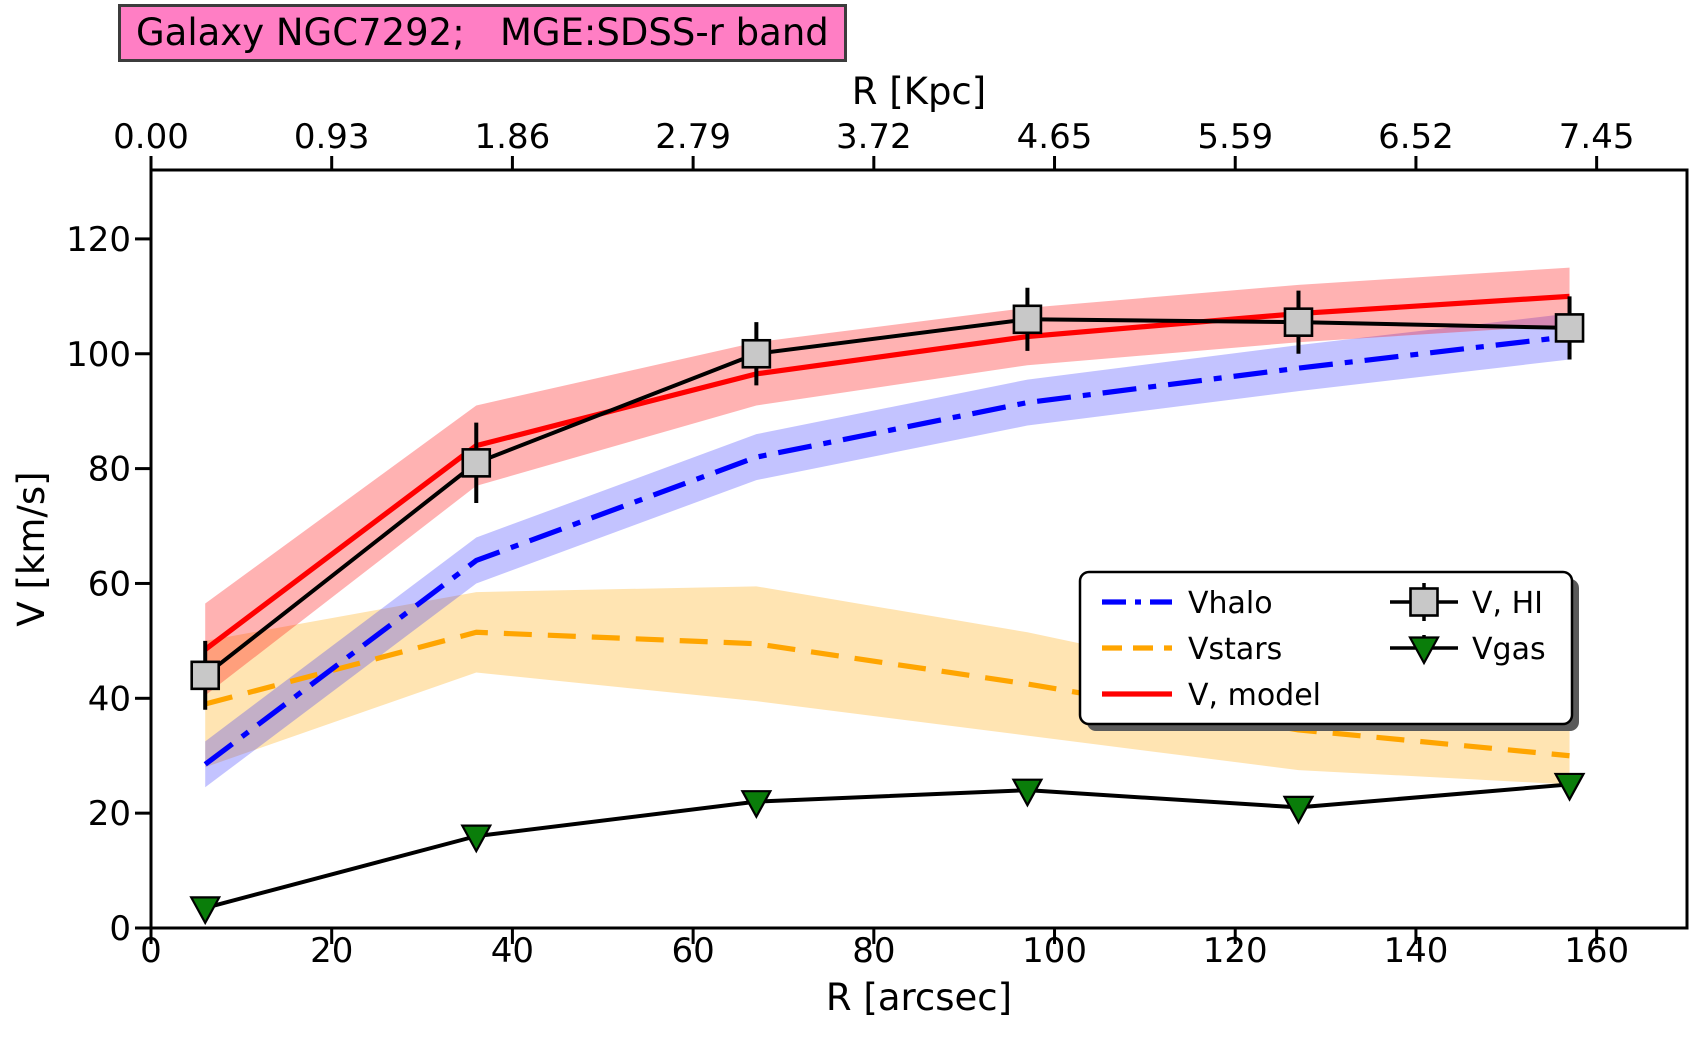  I want to click on legend-label: V, HI, so click(1507, 603).